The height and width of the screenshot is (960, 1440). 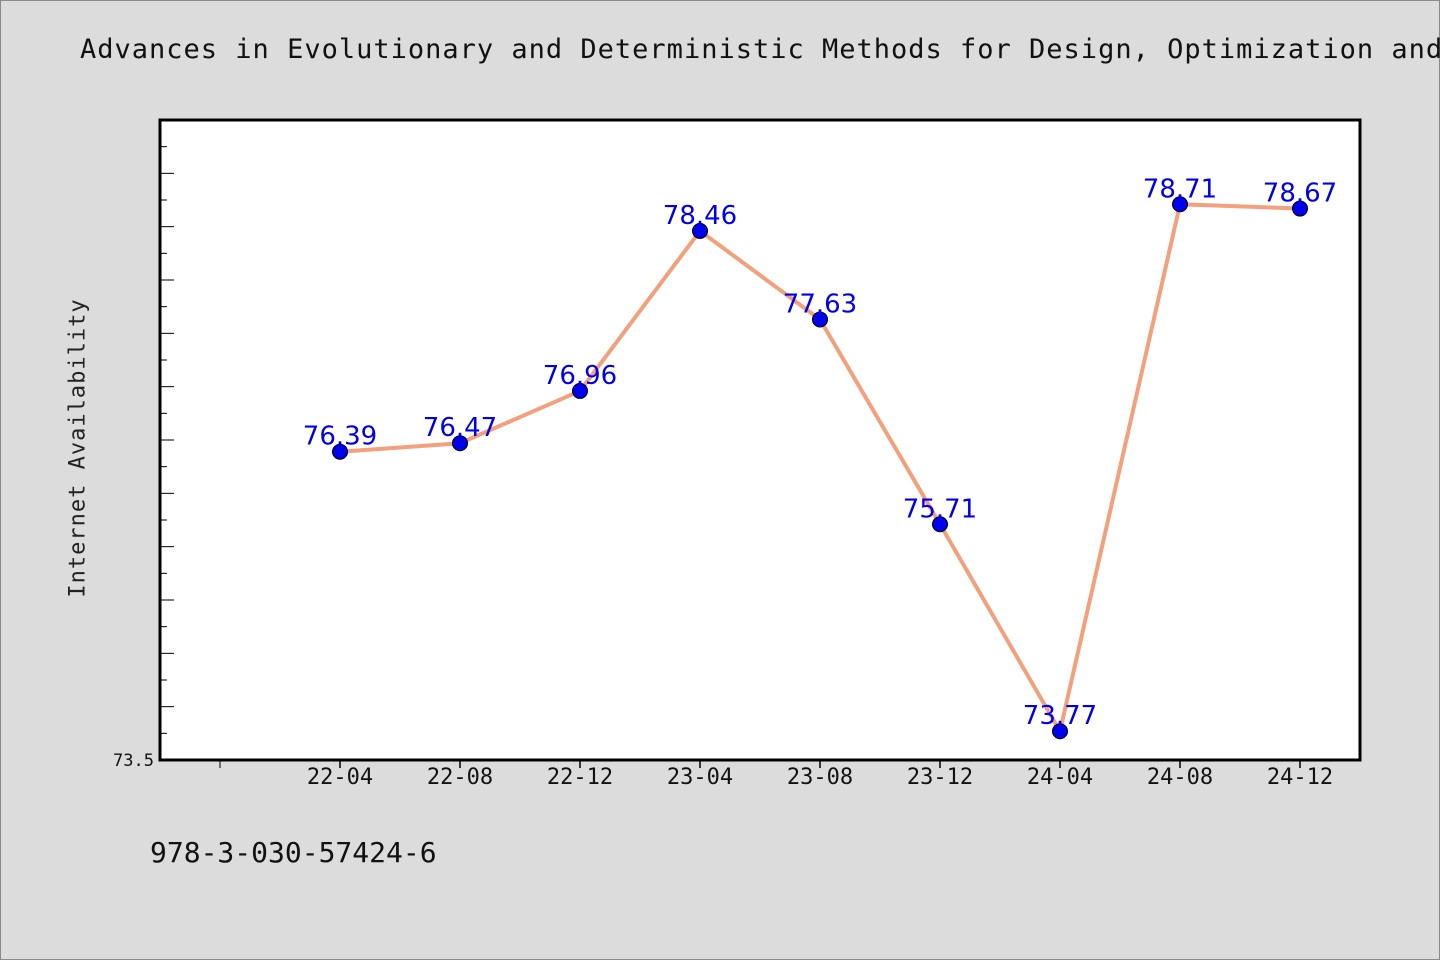 What do you see at coordinates (580, 376) in the screenshot?
I see `data-label: 76.96` at bounding box center [580, 376].